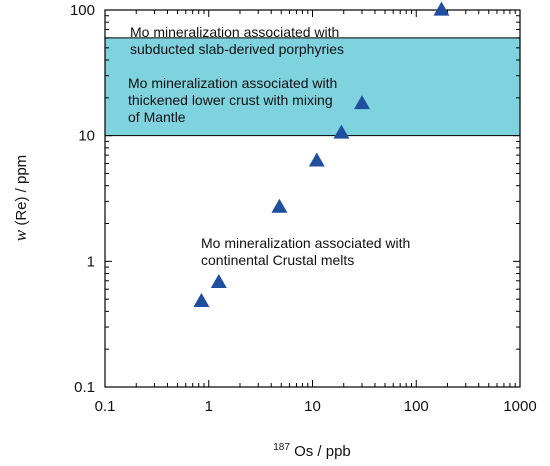 The width and height of the screenshot is (550, 466). I want to click on y-axis-title-text: (Re) / ppm, so click(21, 190).